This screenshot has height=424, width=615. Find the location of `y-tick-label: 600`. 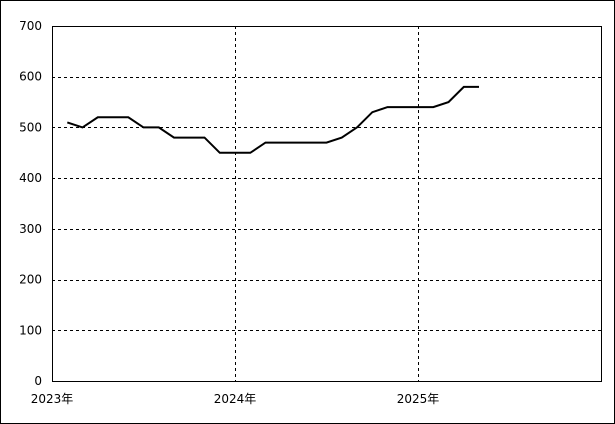

y-tick-label: 600 is located at coordinates (30, 77).